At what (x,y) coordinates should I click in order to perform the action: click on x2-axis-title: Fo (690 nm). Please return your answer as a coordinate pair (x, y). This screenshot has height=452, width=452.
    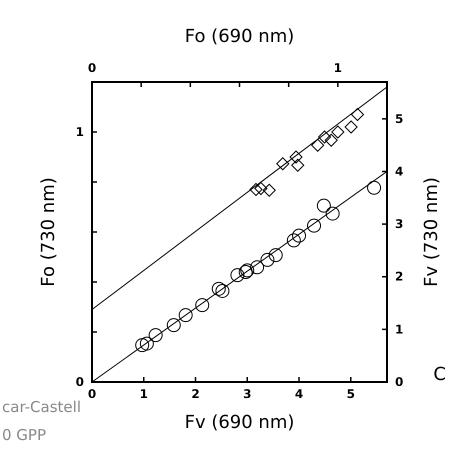
    Looking at the image, I should click on (239, 36).